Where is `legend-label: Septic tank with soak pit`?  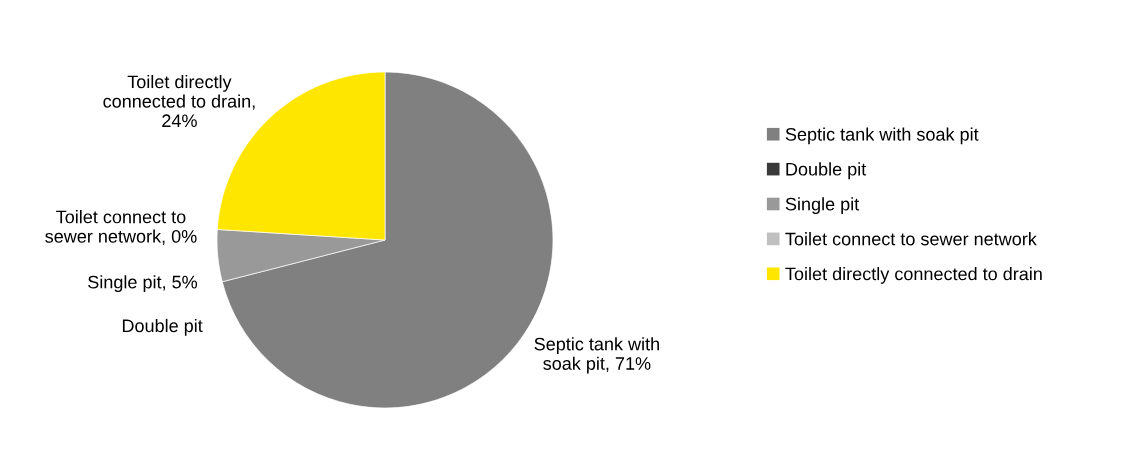 legend-label: Septic tank with soak pit is located at coordinates (882, 136).